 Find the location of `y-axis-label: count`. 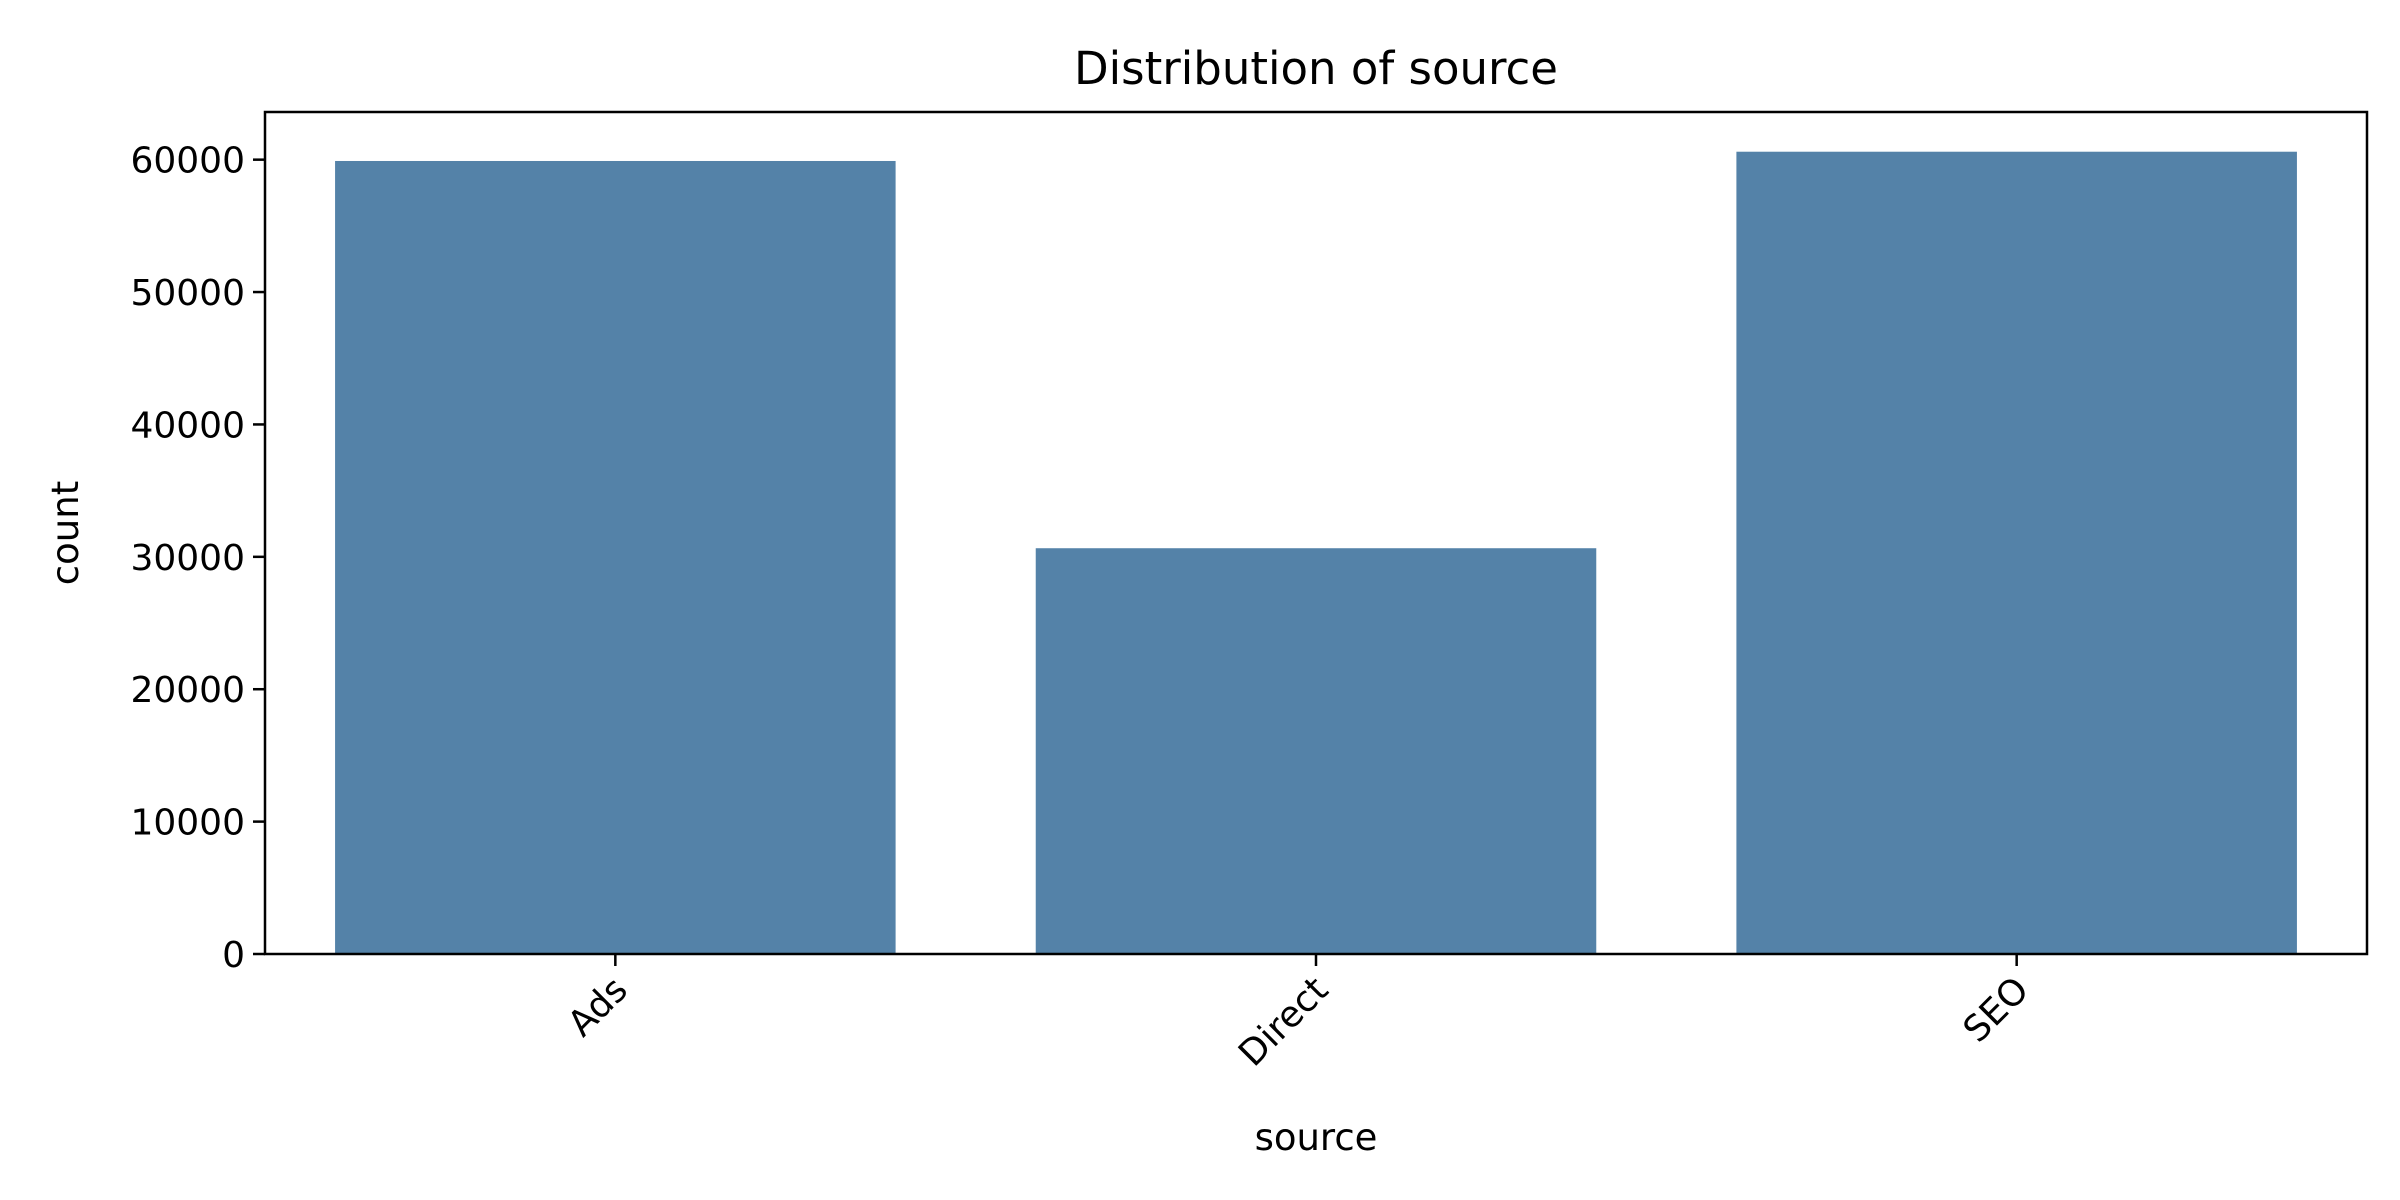

y-axis-label: count is located at coordinates (65, 533).